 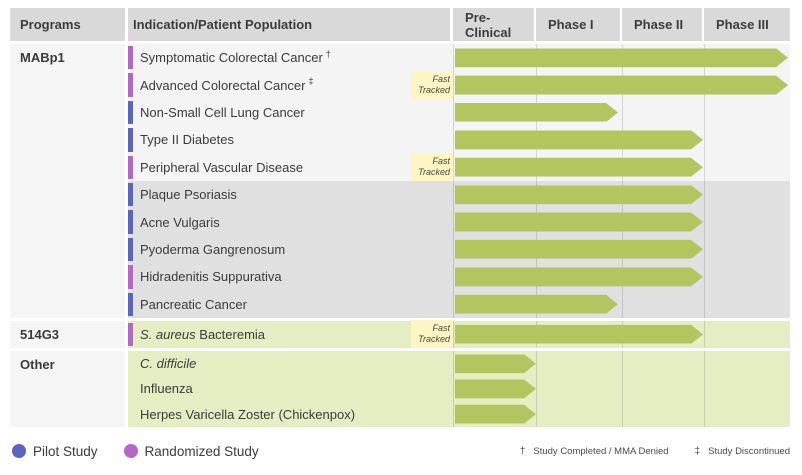 What do you see at coordinates (193, 304) in the screenshot?
I see `indication-label: Pancreatic Cancer` at bounding box center [193, 304].